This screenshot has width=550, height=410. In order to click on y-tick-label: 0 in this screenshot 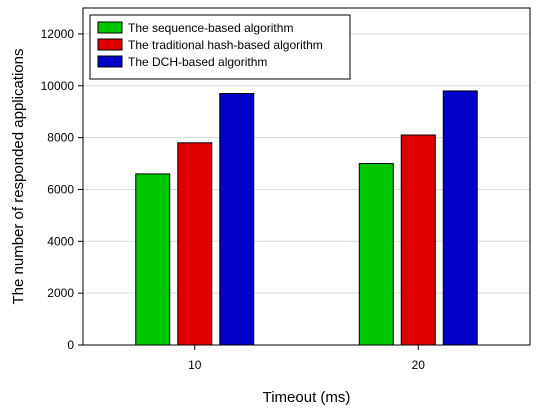, I will do `click(70, 345)`.